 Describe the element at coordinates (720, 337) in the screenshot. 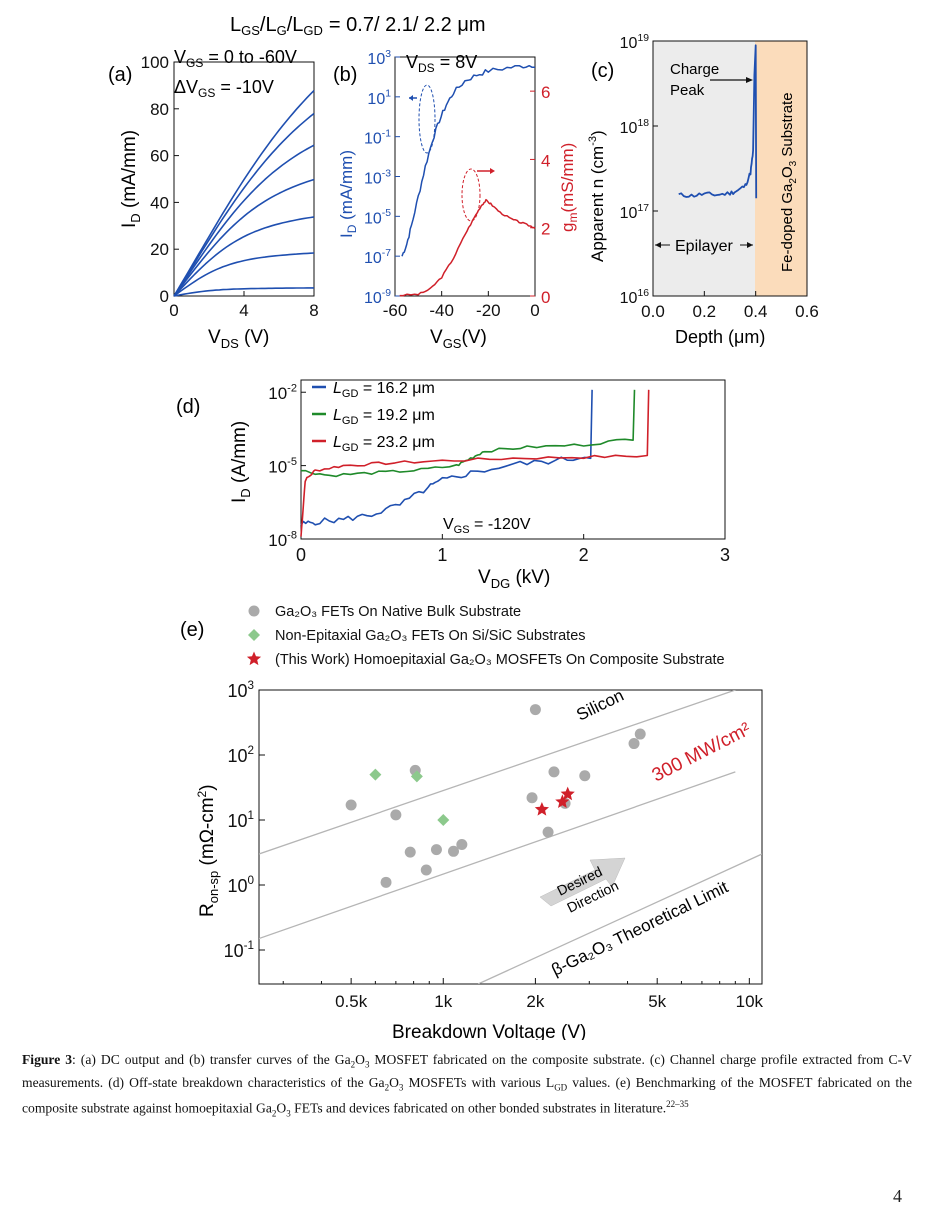

I see `x-axis-label: Depth (μm)` at that location.